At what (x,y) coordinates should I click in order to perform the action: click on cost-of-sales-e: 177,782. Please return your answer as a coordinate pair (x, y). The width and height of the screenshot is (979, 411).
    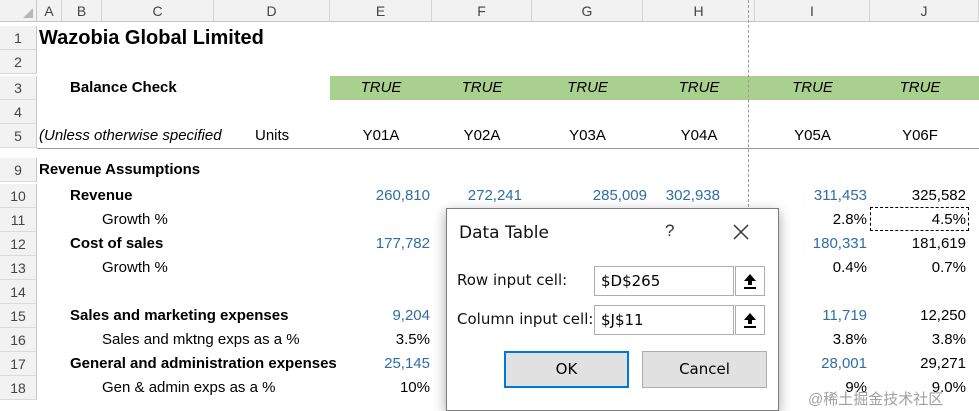
    Looking at the image, I should click on (402, 243).